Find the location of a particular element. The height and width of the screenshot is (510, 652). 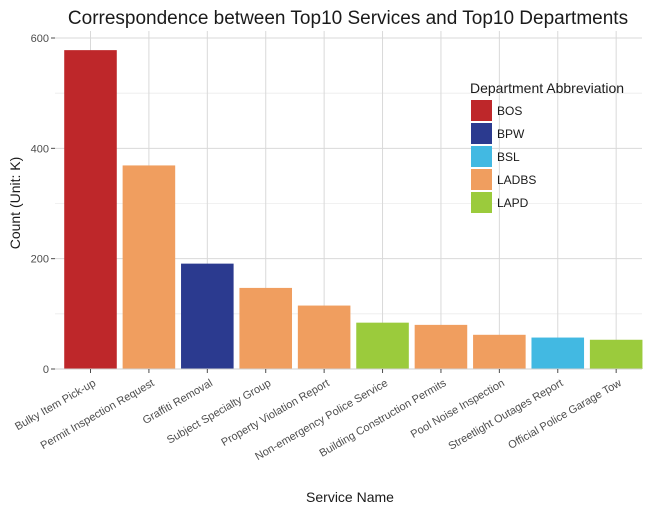

y-tick-label: 400 is located at coordinates (40, 149).